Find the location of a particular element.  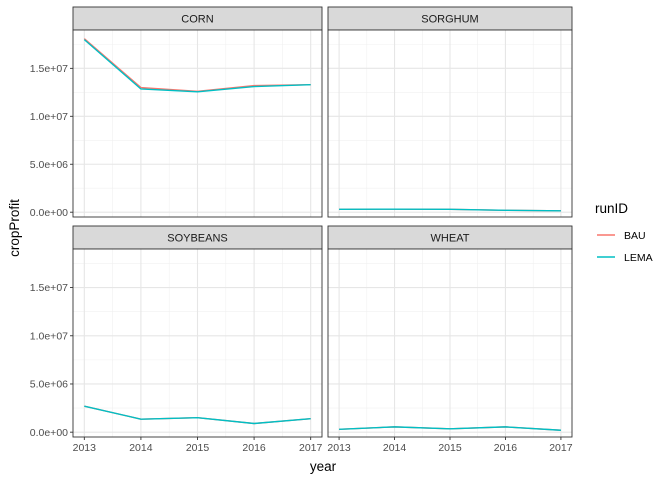

strip-label-soybeans: SOYBEANS is located at coordinates (197, 239).